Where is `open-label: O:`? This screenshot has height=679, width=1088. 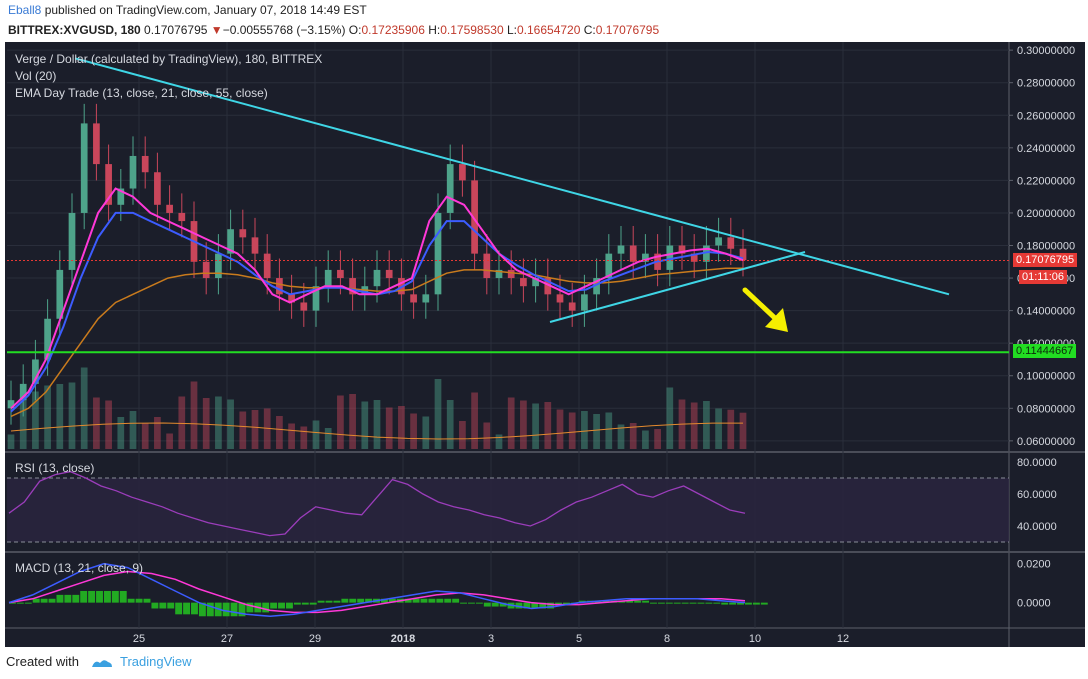
open-label: O: is located at coordinates (355, 30).